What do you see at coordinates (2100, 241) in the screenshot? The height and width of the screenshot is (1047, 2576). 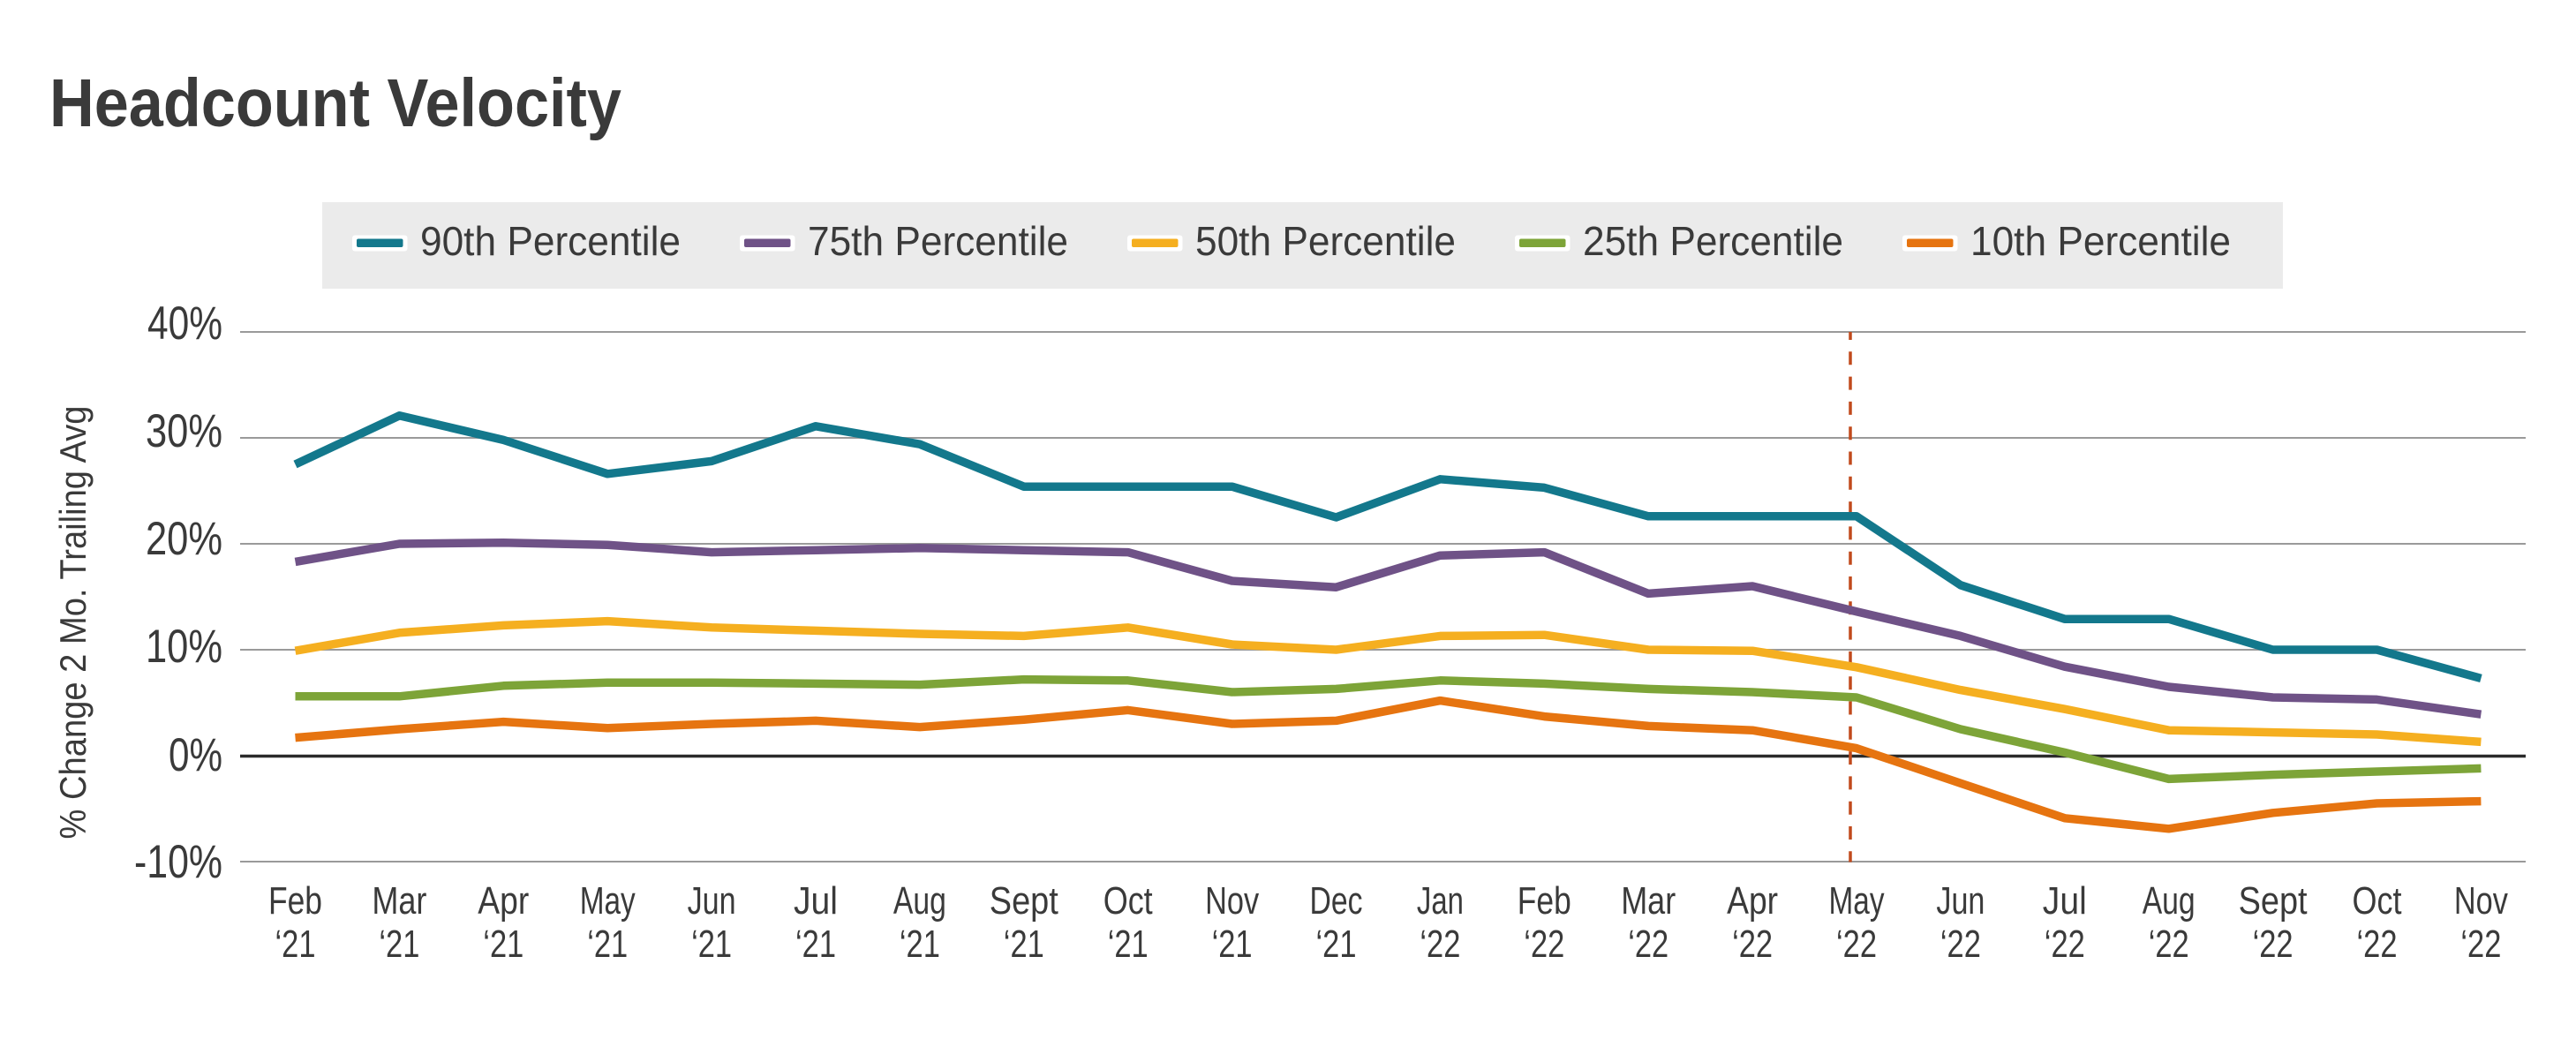 I see `svg-text: 10th Percentile` at bounding box center [2100, 241].